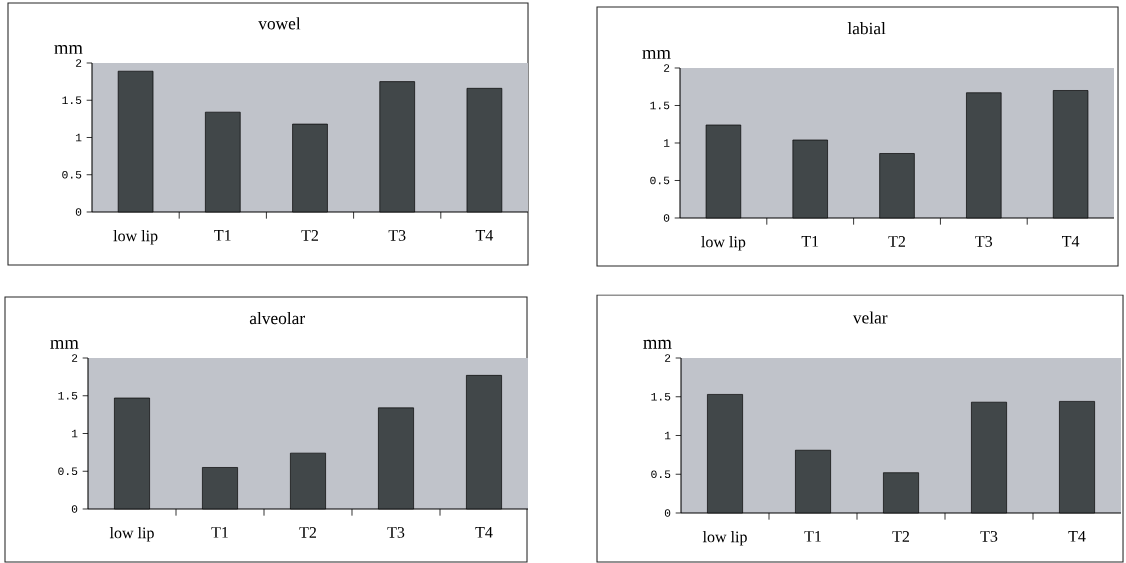 The width and height of the screenshot is (1126, 563). I want to click on chart-title: labial, so click(866, 28).